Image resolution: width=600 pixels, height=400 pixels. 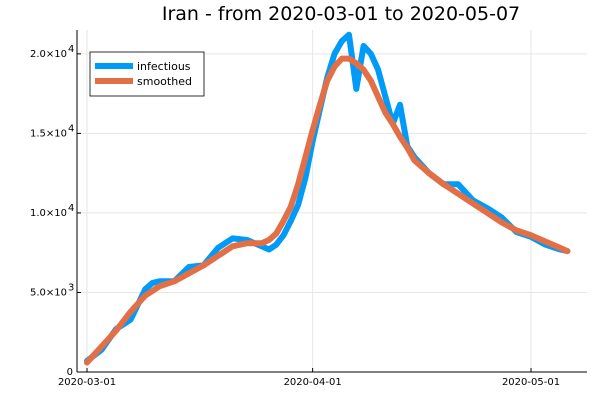 What do you see at coordinates (87, 382) in the screenshot?
I see `x-tick-label: 2020-03-01` at bounding box center [87, 382].